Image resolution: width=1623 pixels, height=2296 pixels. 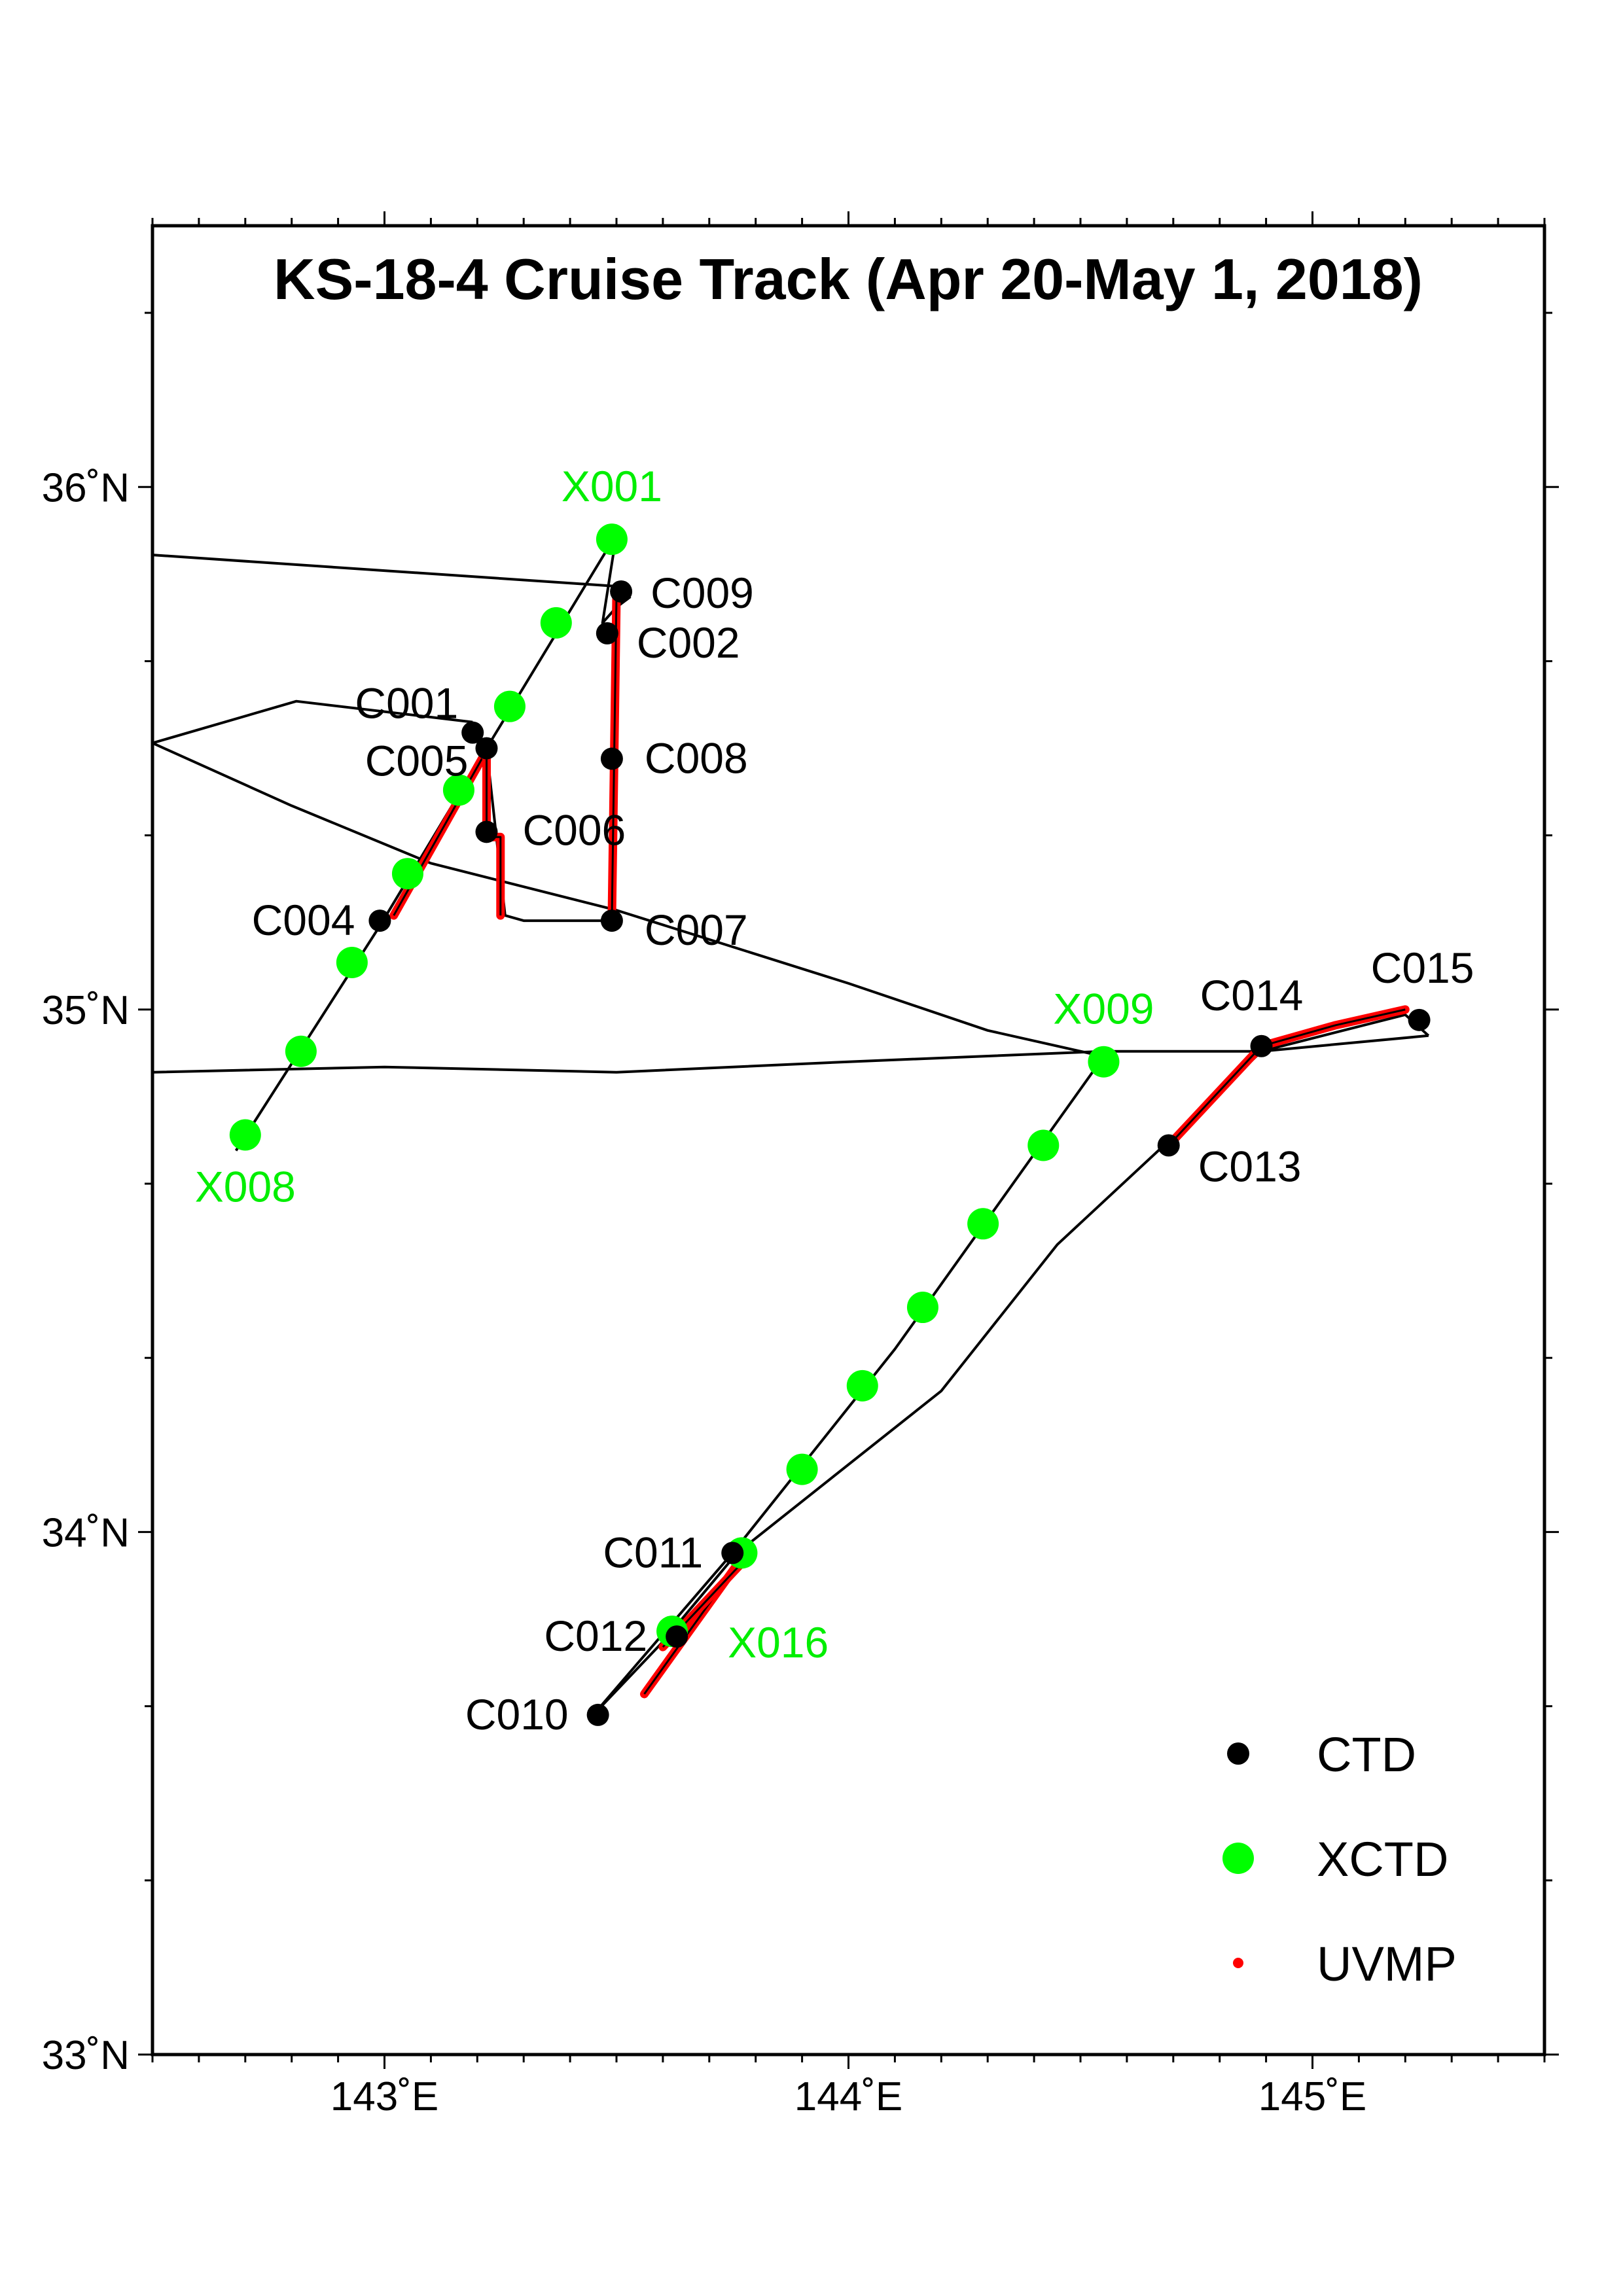 I want to click on y-tick-label: 33˚N, so click(x=86, y=2055).